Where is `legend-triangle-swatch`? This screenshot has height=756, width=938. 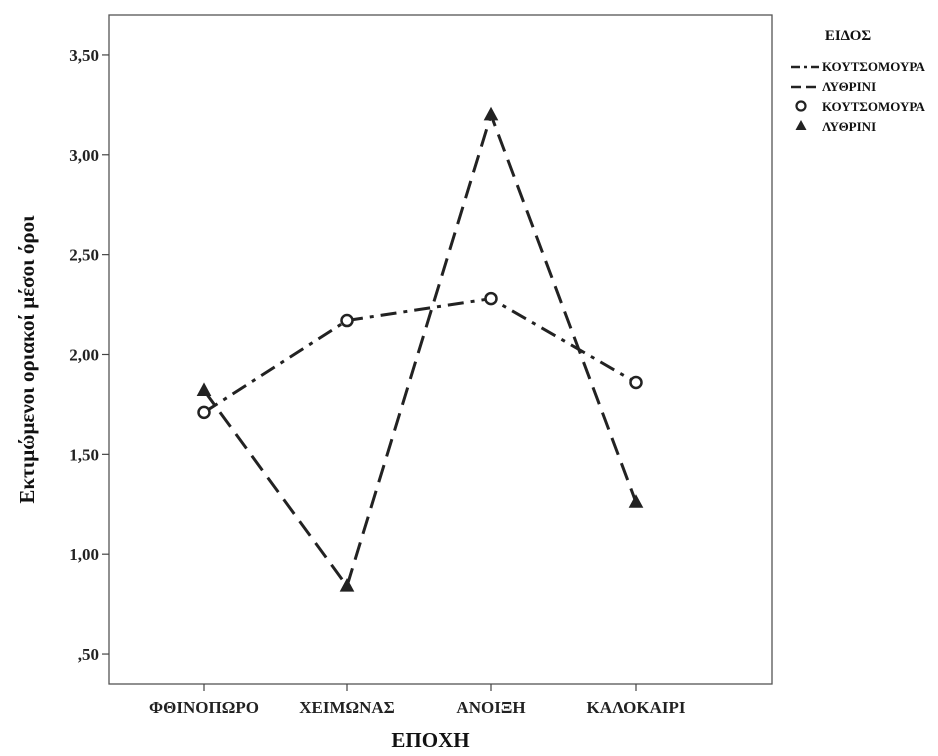 legend-triangle-swatch is located at coordinates (801, 125).